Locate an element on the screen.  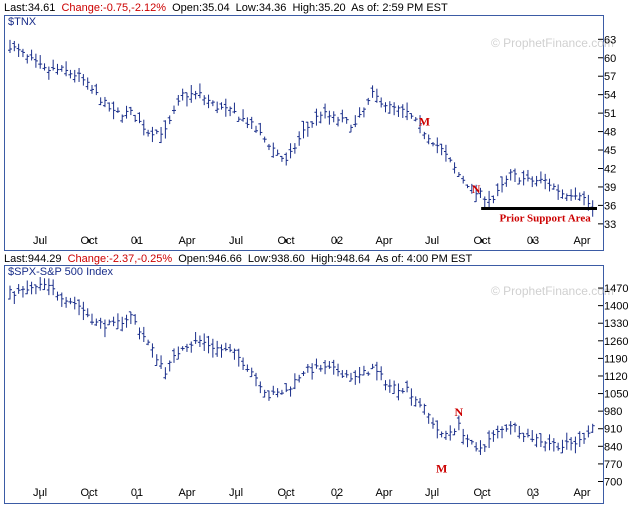
y-tick-label: 910 is located at coordinates (613, 430).